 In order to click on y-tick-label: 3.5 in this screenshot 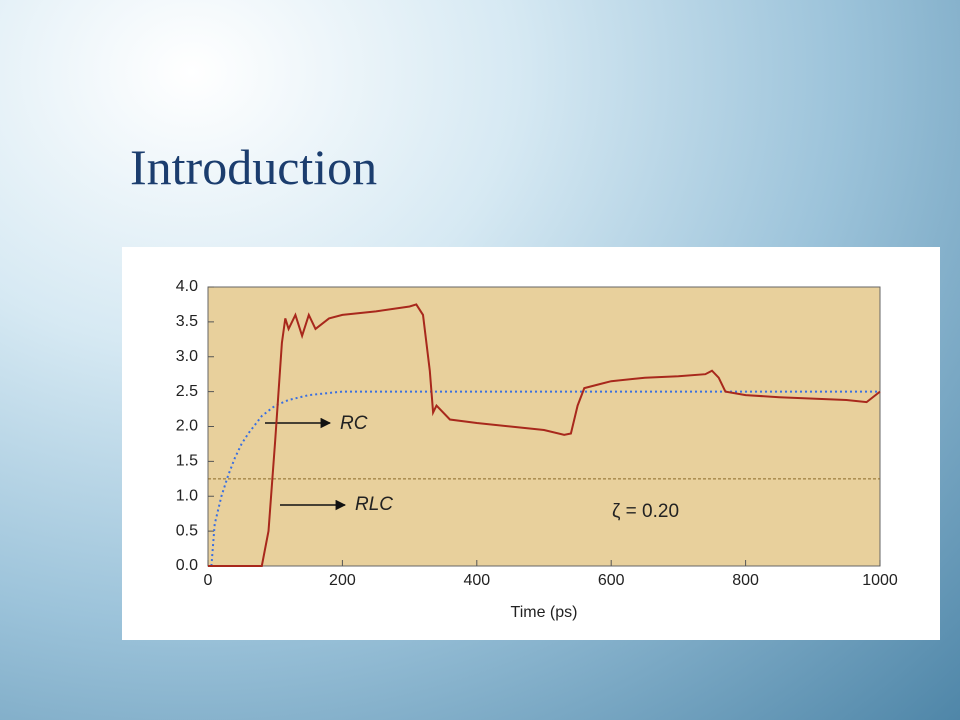, I will do `click(187, 321)`.